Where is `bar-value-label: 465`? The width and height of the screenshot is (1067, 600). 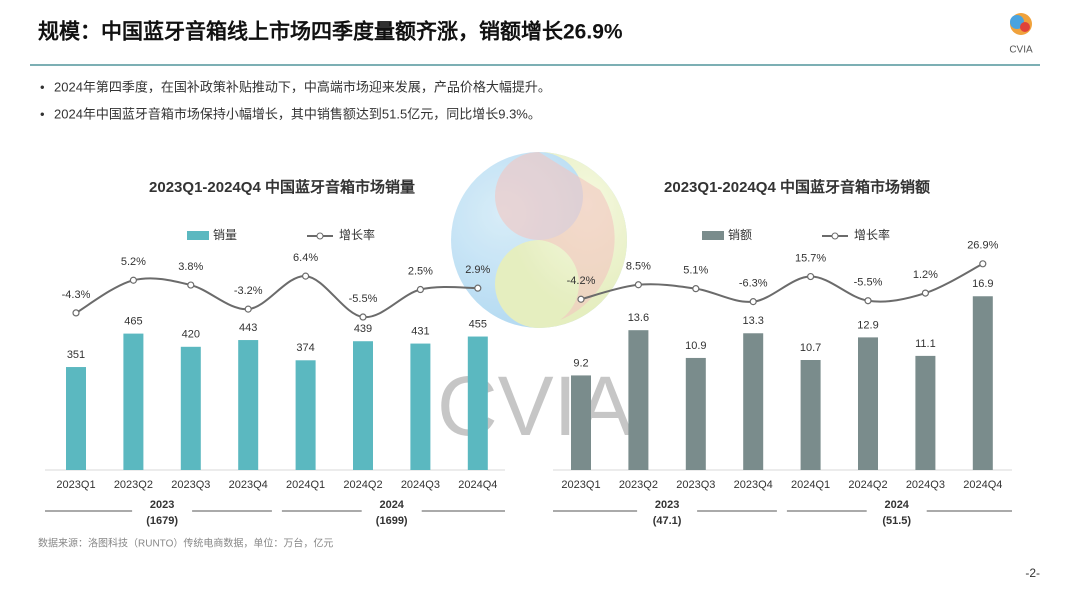 bar-value-label: 465 is located at coordinates (133, 322).